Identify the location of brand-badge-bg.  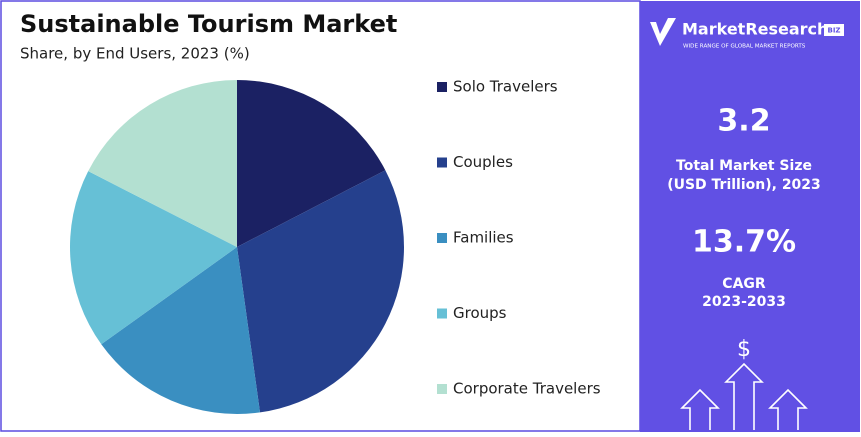
(834, 30).